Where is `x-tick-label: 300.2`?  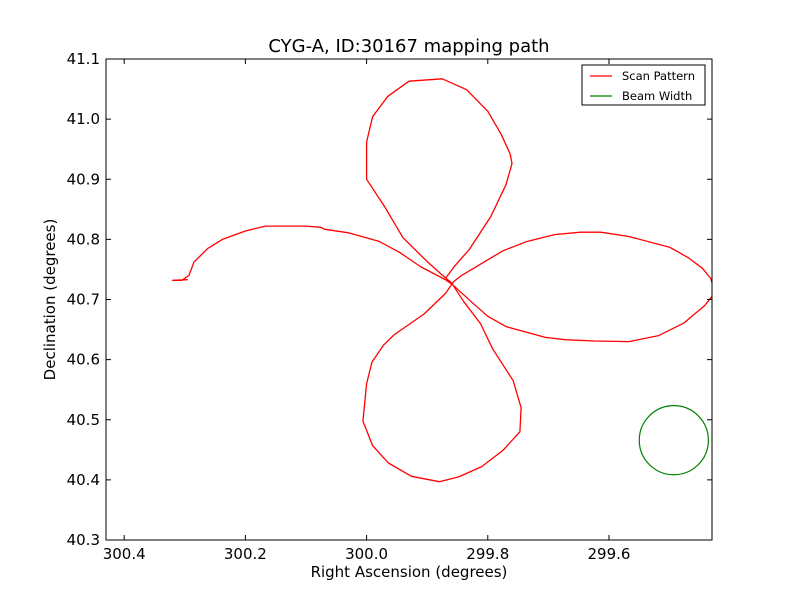
x-tick-label: 300.2 is located at coordinates (245, 554).